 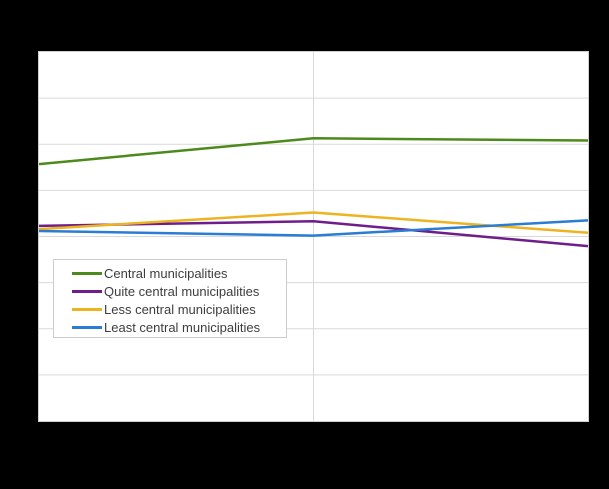 What do you see at coordinates (182, 291) in the screenshot?
I see `legend-item-label: Quite central municipalities` at bounding box center [182, 291].